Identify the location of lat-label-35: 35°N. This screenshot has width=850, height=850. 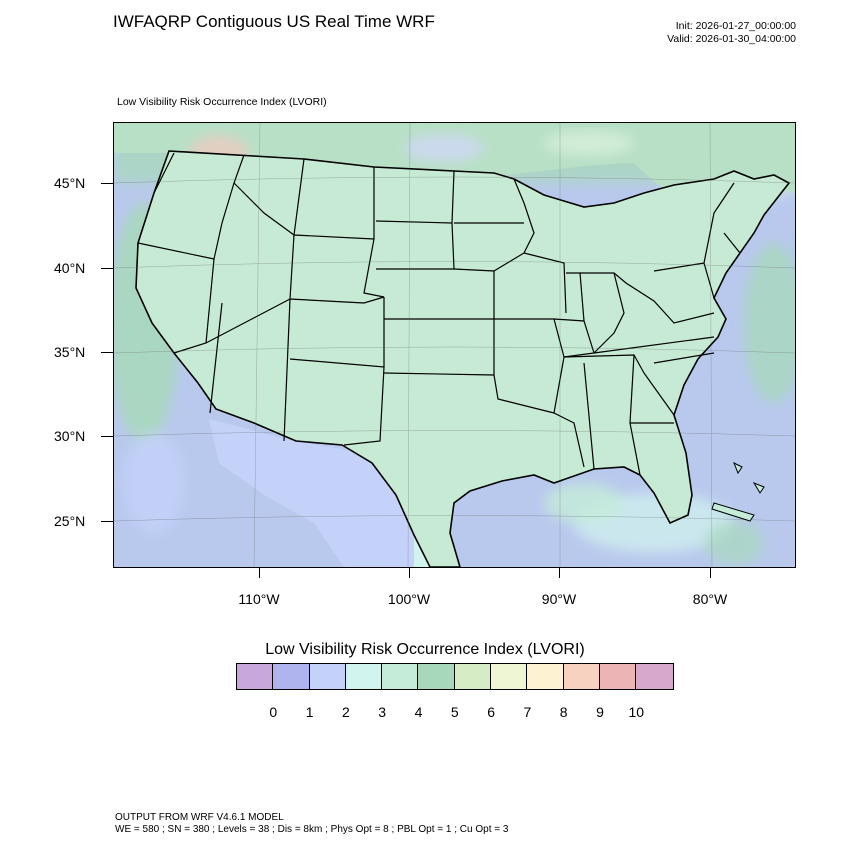
(70, 352).